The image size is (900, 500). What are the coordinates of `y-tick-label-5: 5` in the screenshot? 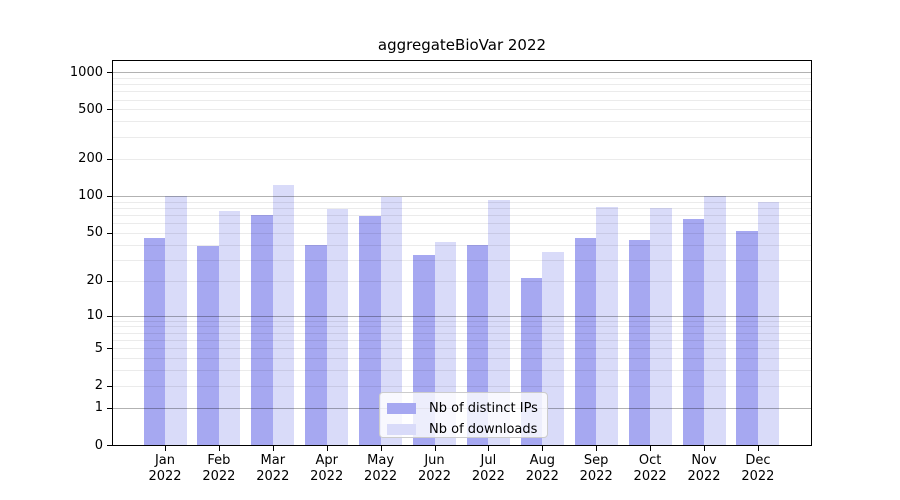 It's located at (98, 348).